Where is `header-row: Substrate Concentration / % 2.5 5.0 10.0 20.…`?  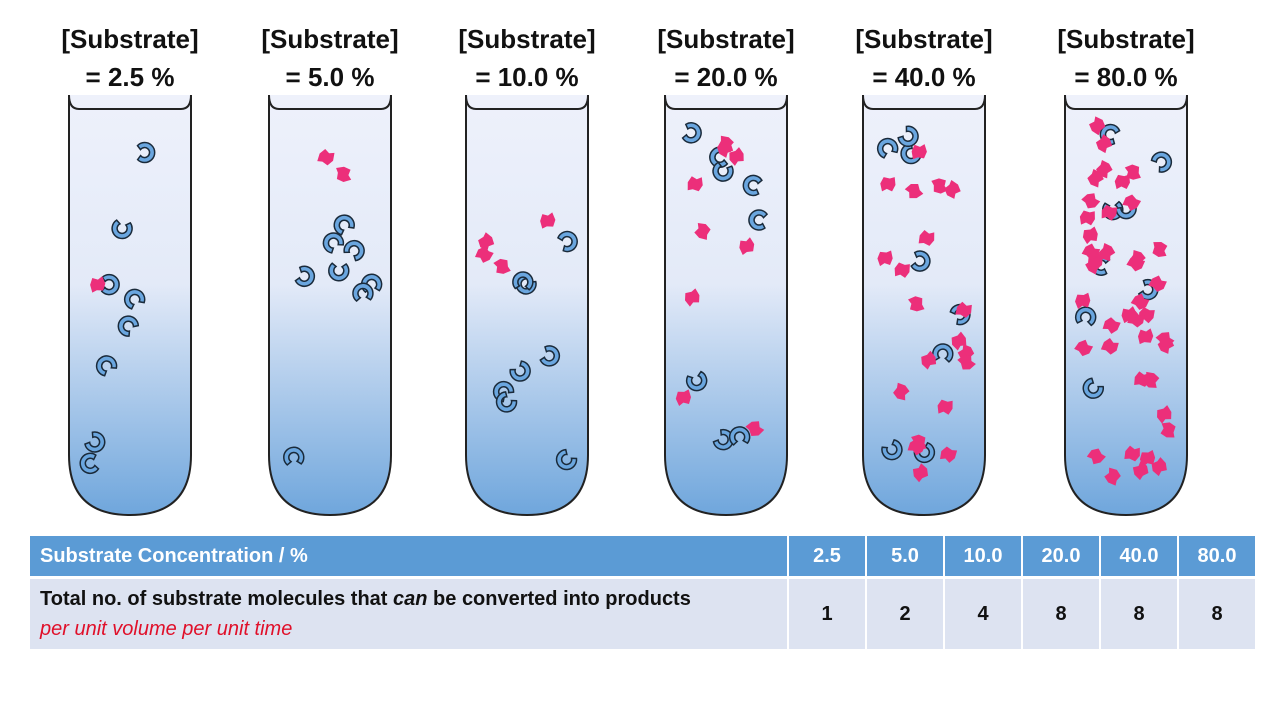 header-row: Substrate Concentration / % 2.5 5.0 10.0 20.… is located at coordinates (643, 556).